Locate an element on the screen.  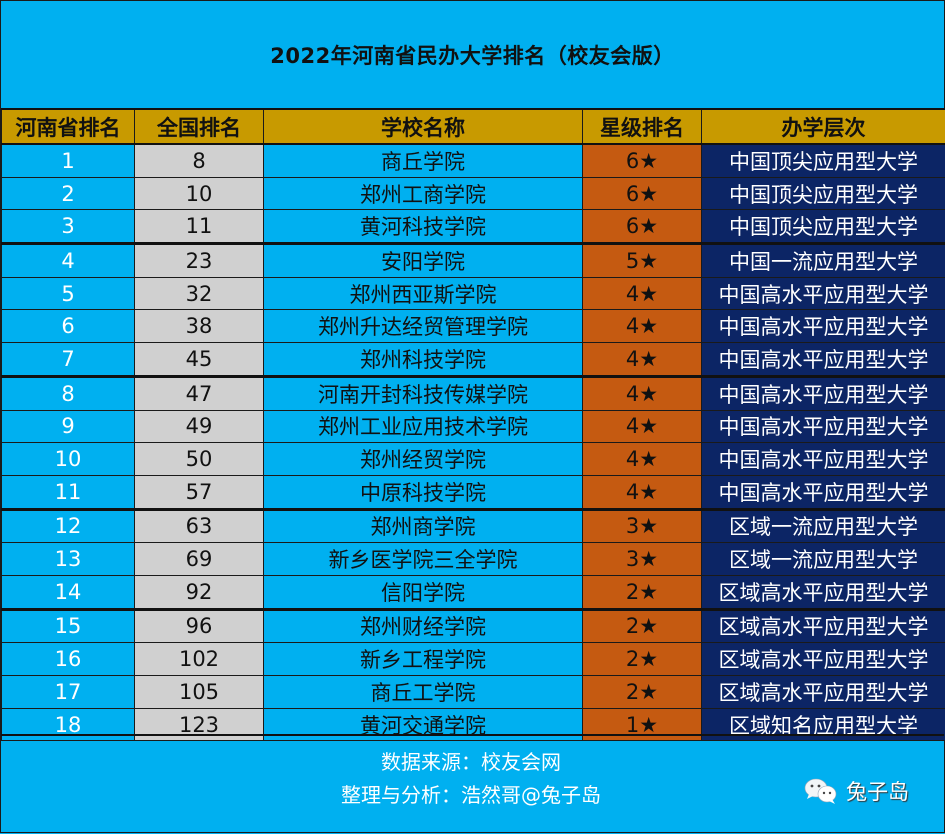
province-rank-cell: 5 is located at coordinates (68, 293).